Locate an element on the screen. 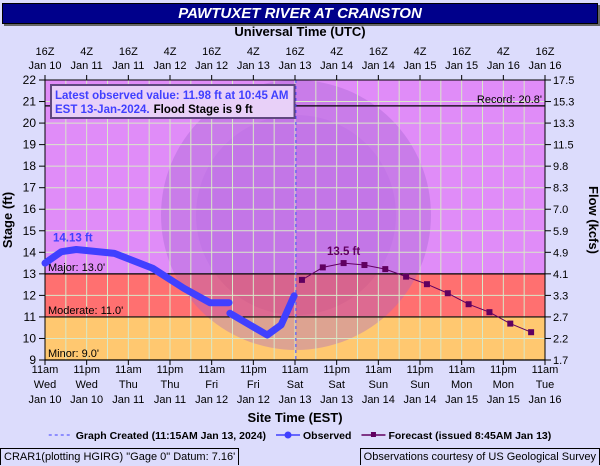  y2-tick-label: 9.8 is located at coordinates (560, 167).